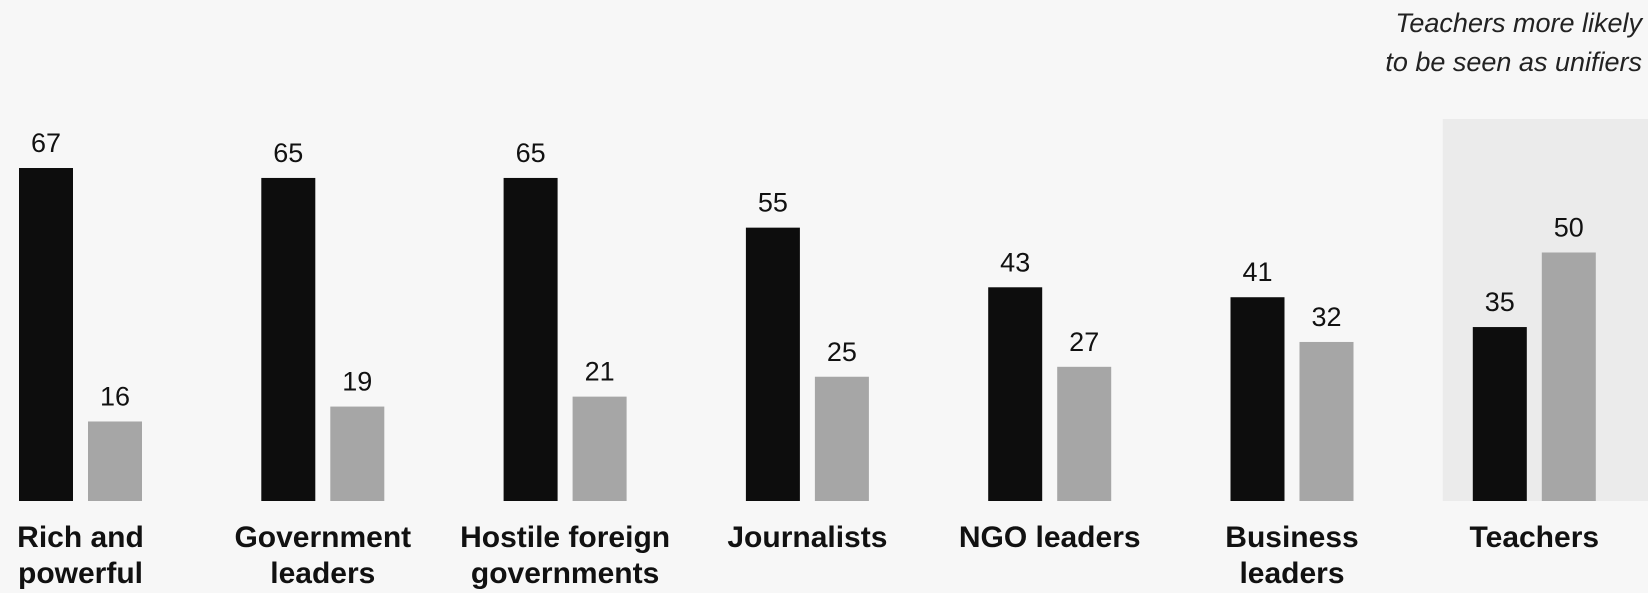 This screenshot has height=593, width=1648. I want to click on value-label: 67, so click(46, 143).